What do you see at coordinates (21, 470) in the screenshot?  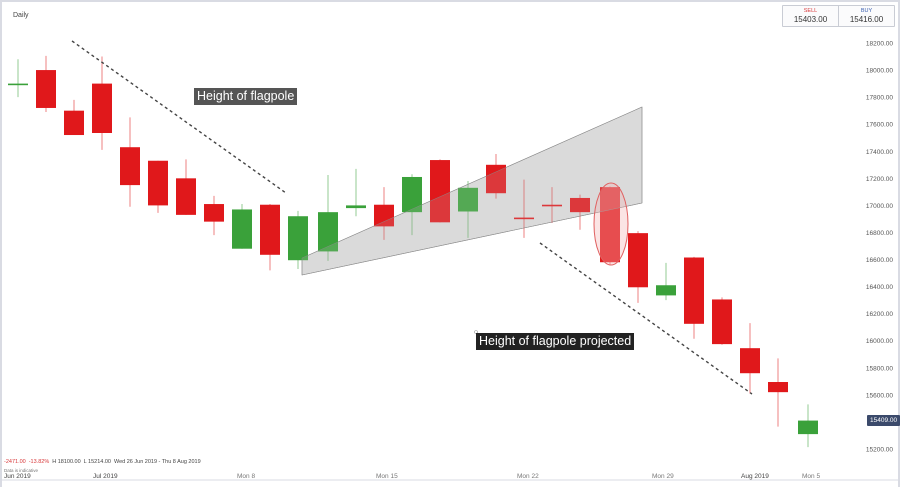 I see `data-note: Data is indicative` at bounding box center [21, 470].